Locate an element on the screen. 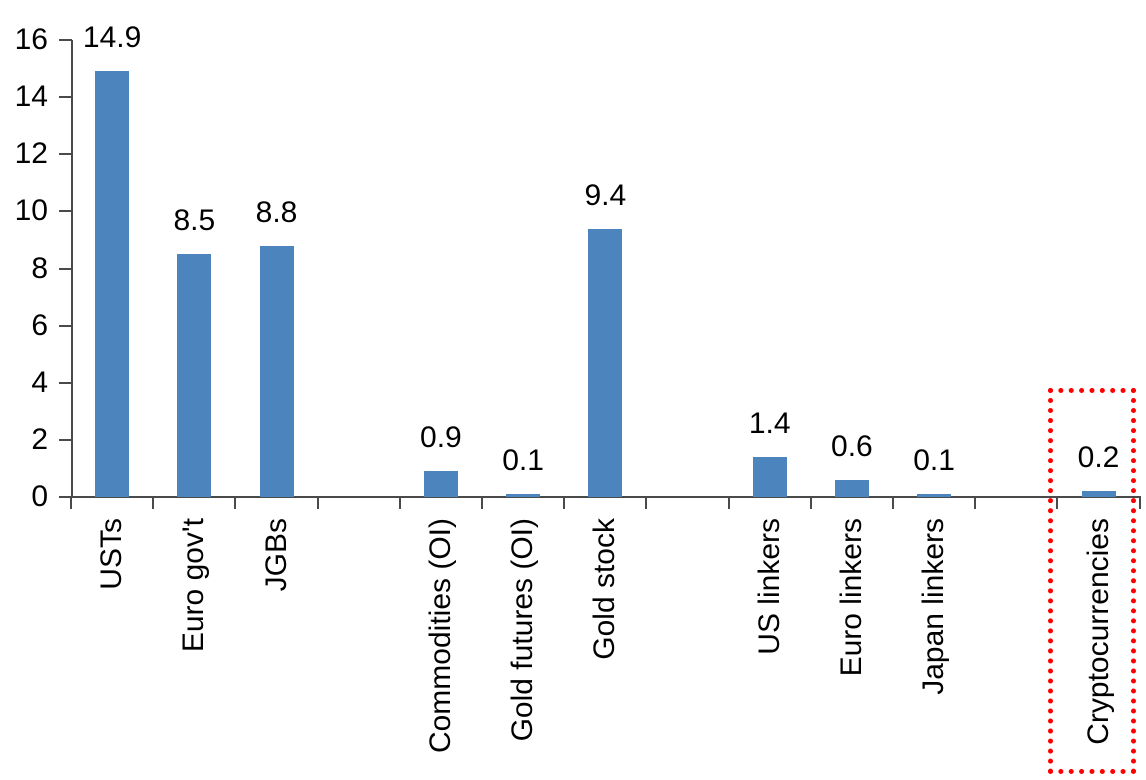  bar-value-label: 0.6 is located at coordinates (852, 446).